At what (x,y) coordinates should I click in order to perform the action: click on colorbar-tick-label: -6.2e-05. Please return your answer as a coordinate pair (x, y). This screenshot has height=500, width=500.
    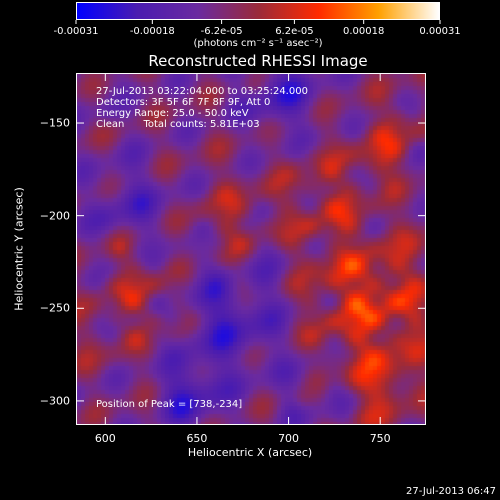
    Looking at the image, I should click on (221, 31).